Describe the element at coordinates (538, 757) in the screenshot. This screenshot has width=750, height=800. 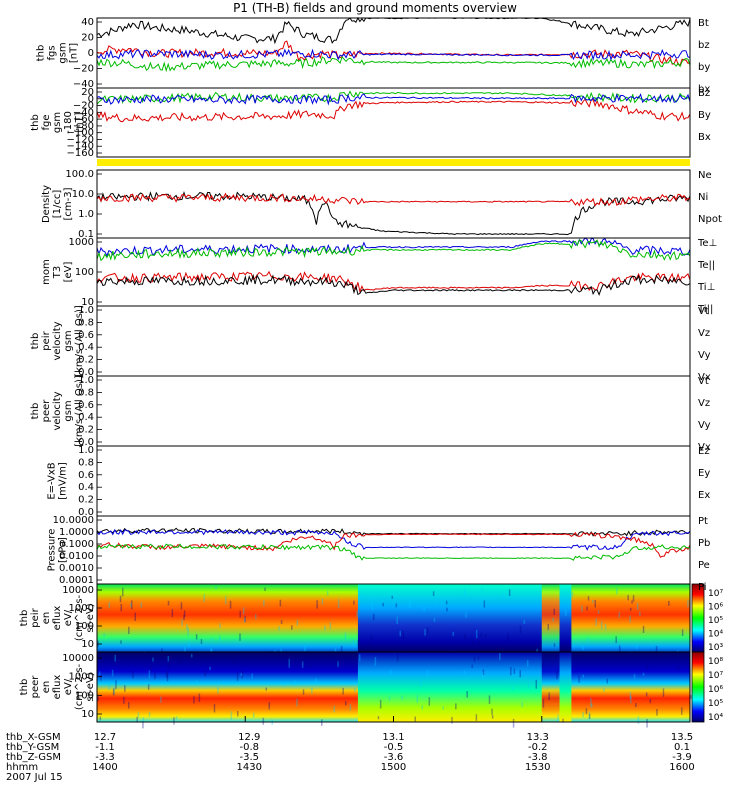
I see `x-row-value: -3.8` at that location.